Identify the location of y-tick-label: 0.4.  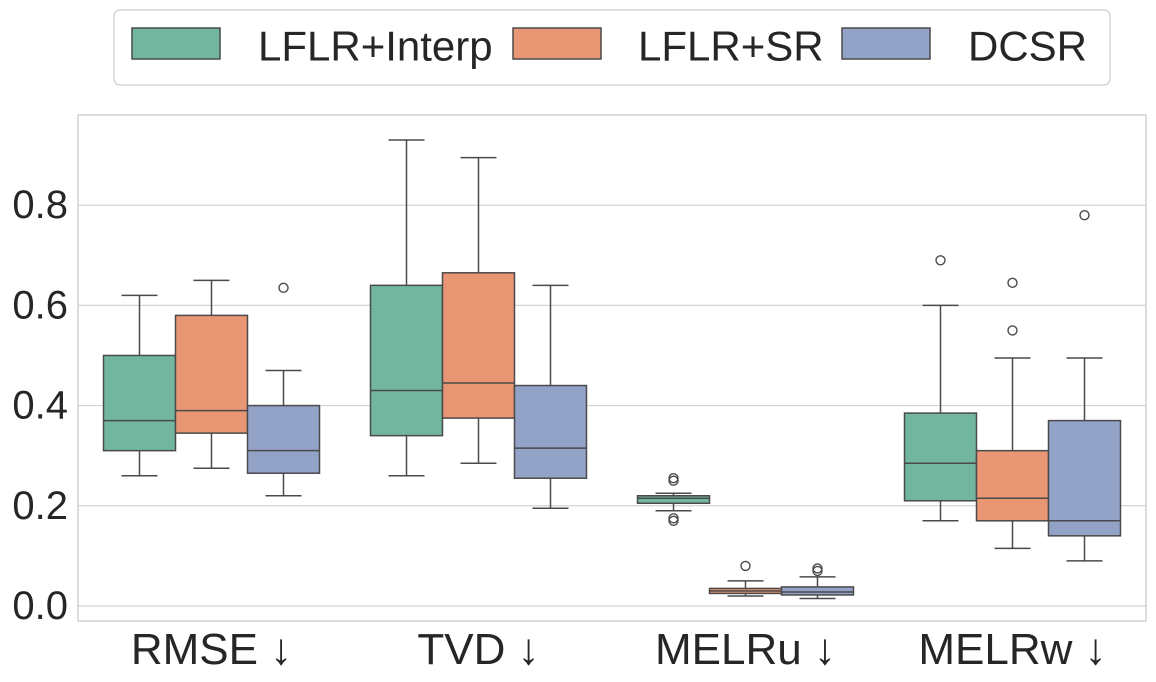
(40, 406).